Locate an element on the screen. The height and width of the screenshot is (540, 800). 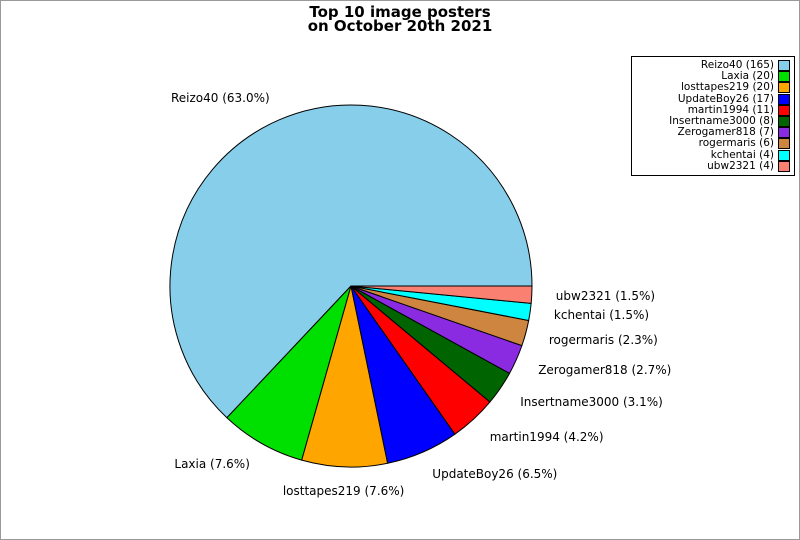
legend-swatch-Reizo40 is located at coordinates (784, 66).